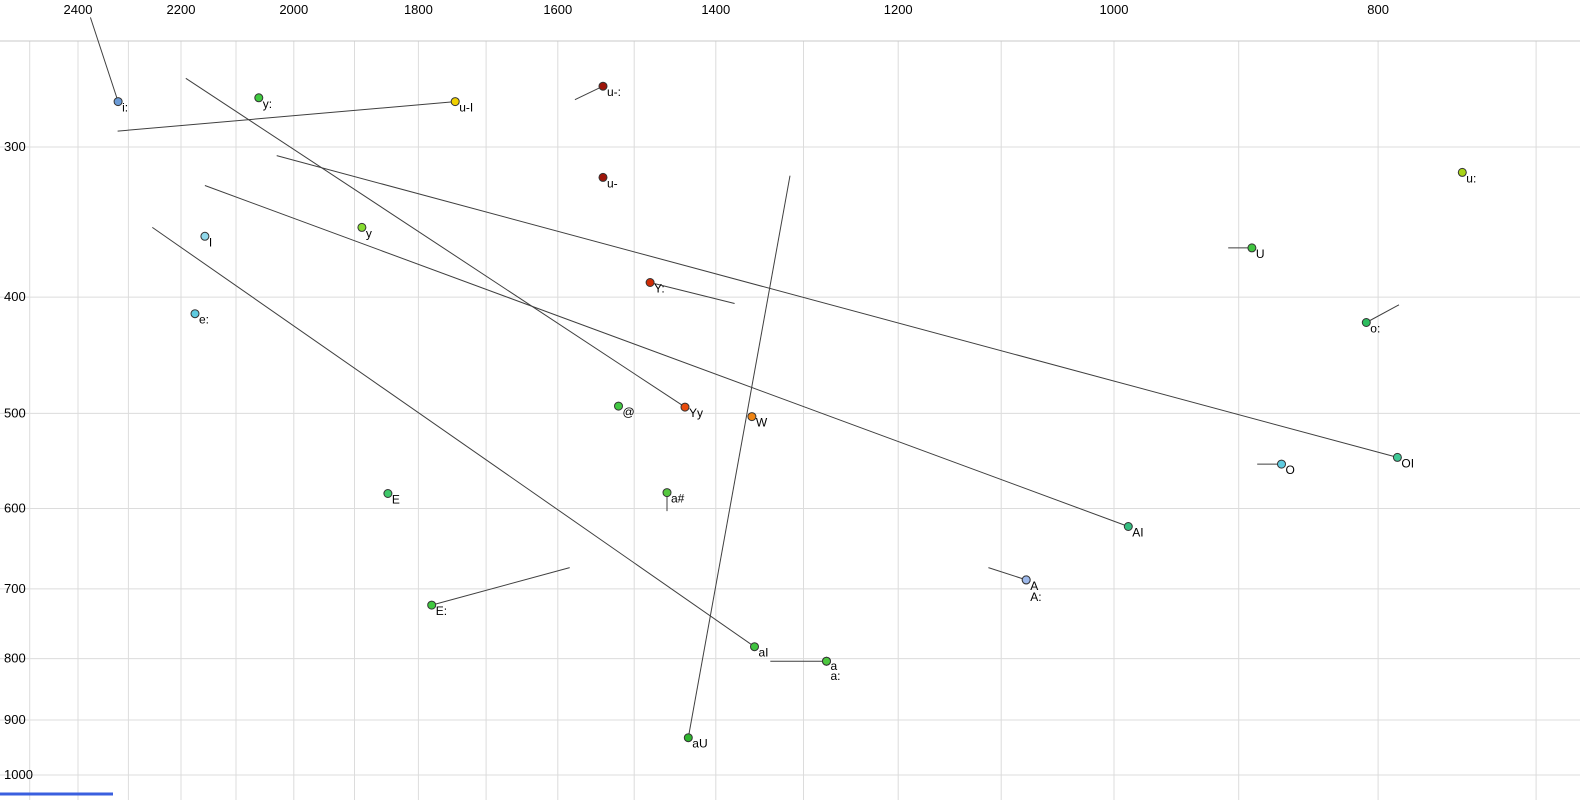 The image size is (1580, 800). Describe the element at coordinates (1375, 329) in the screenshot. I see `vowel-label: o:` at that location.